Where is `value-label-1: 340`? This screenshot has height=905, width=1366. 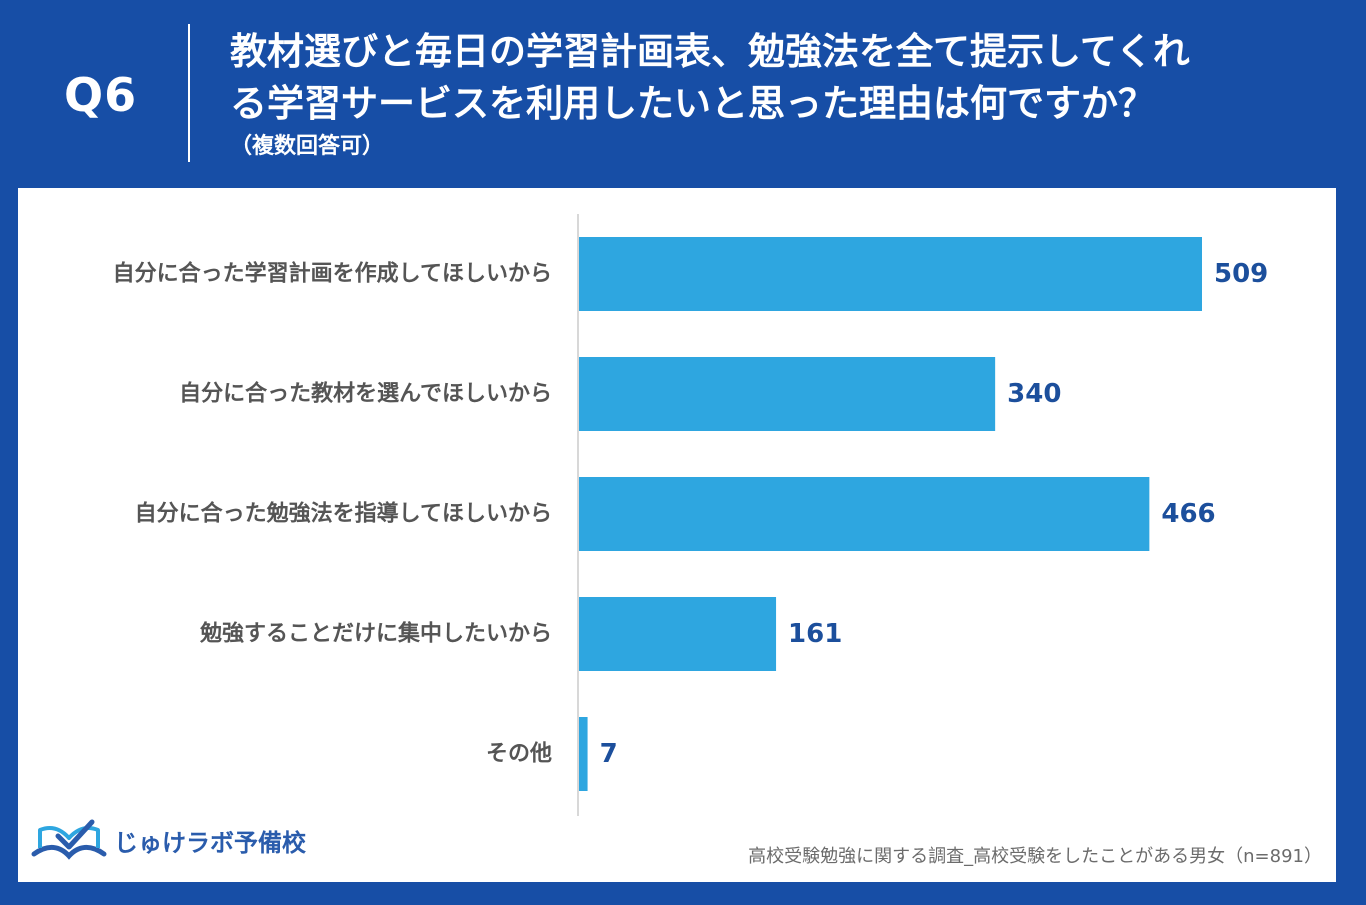
value-label-1: 340 is located at coordinates (1034, 394).